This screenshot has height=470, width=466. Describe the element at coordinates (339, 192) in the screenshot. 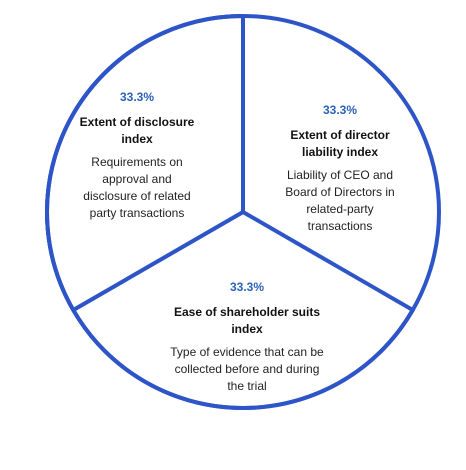

I see `slice-description-label: Board of Directors in` at that location.